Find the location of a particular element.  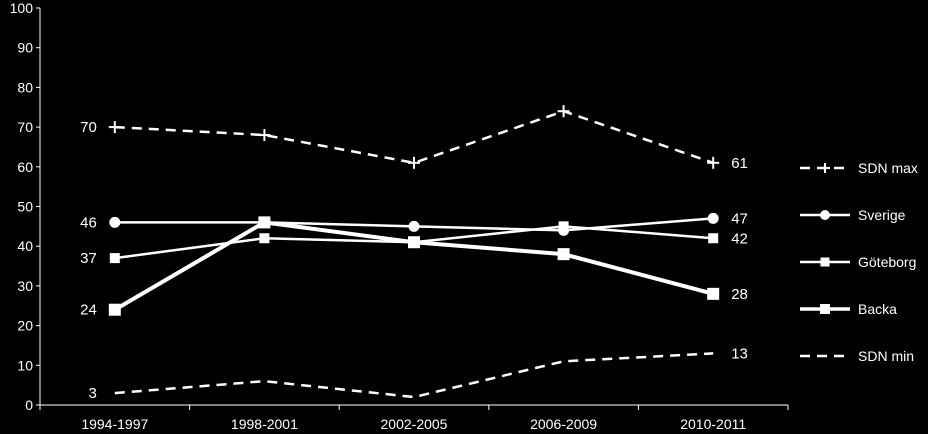

data-label-sdn-min: 13 is located at coordinates (739, 353).